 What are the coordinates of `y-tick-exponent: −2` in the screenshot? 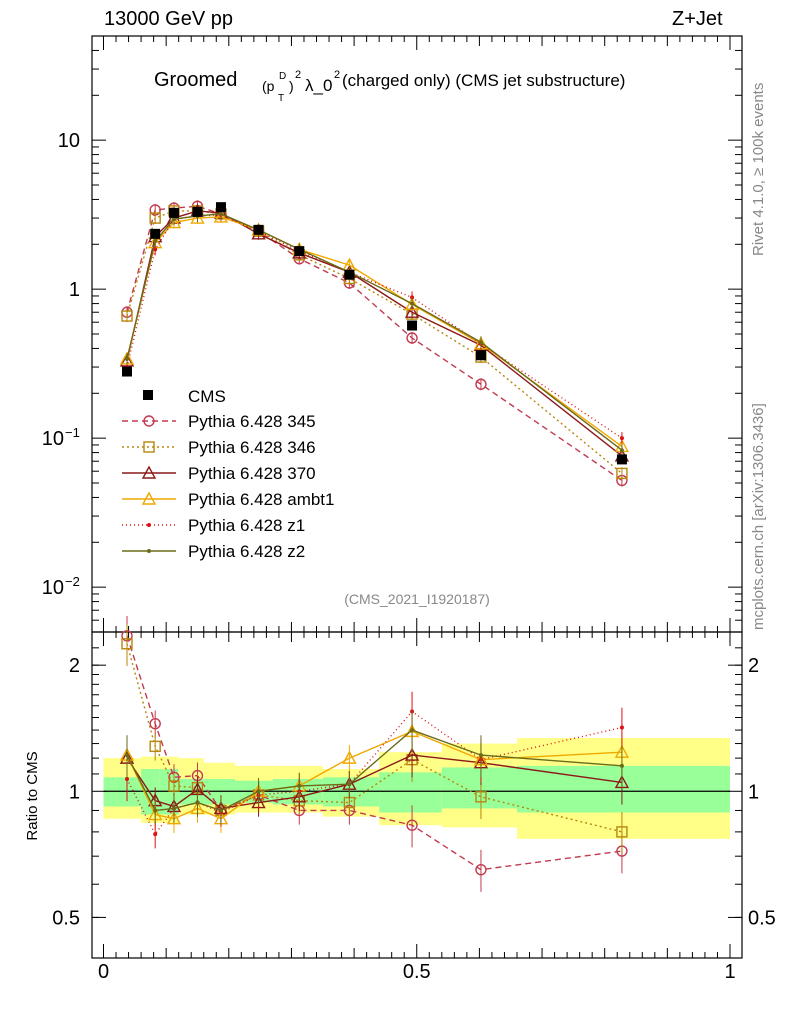 It's located at (72, 581).